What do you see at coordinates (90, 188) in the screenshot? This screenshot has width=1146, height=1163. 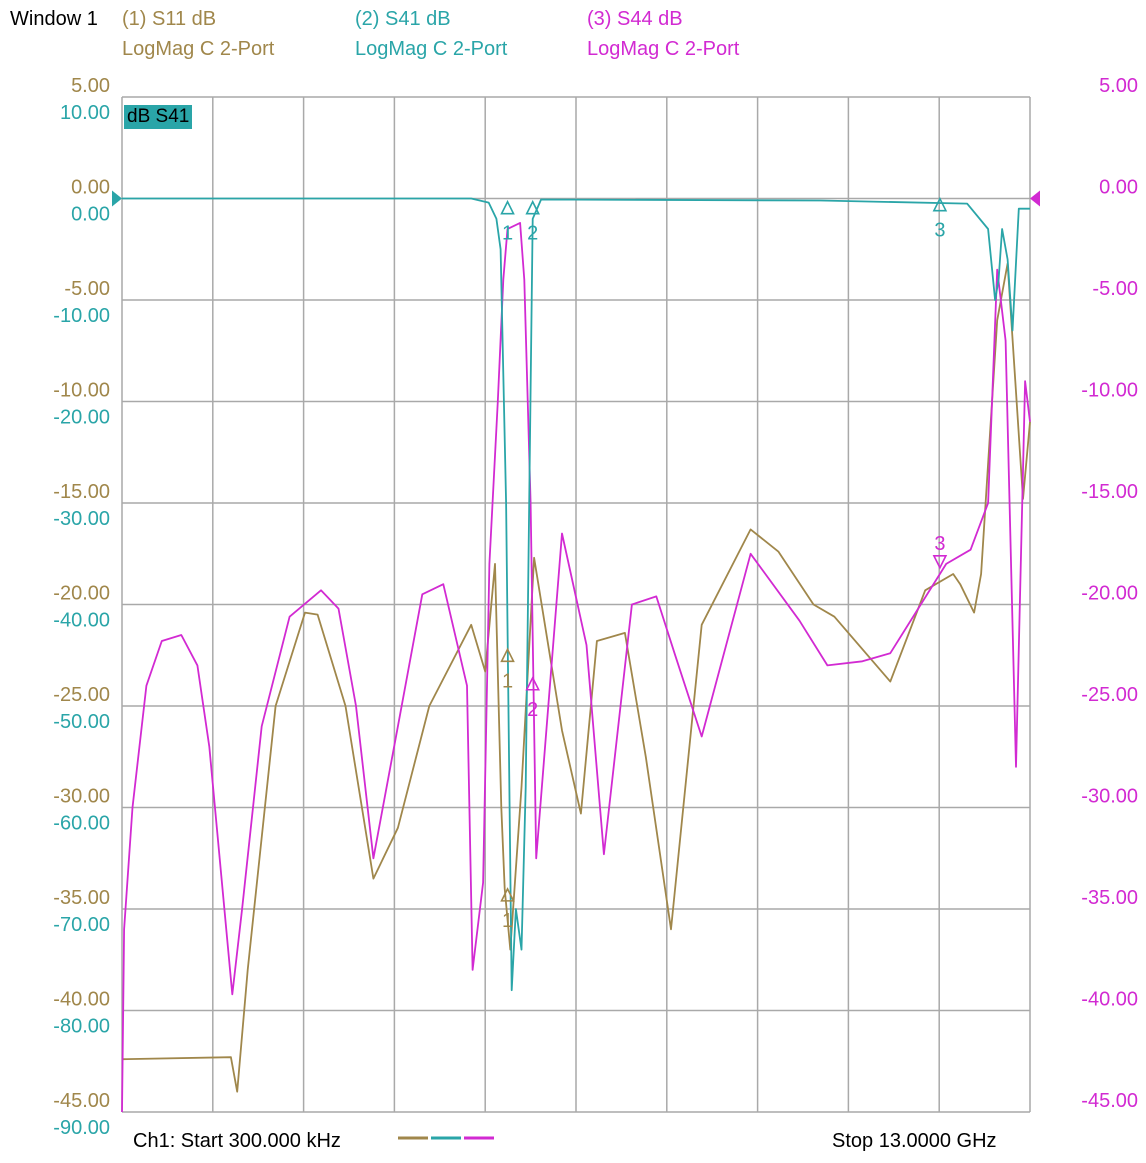 I see `y-tick-label-s11: 0.00` at bounding box center [90, 188].